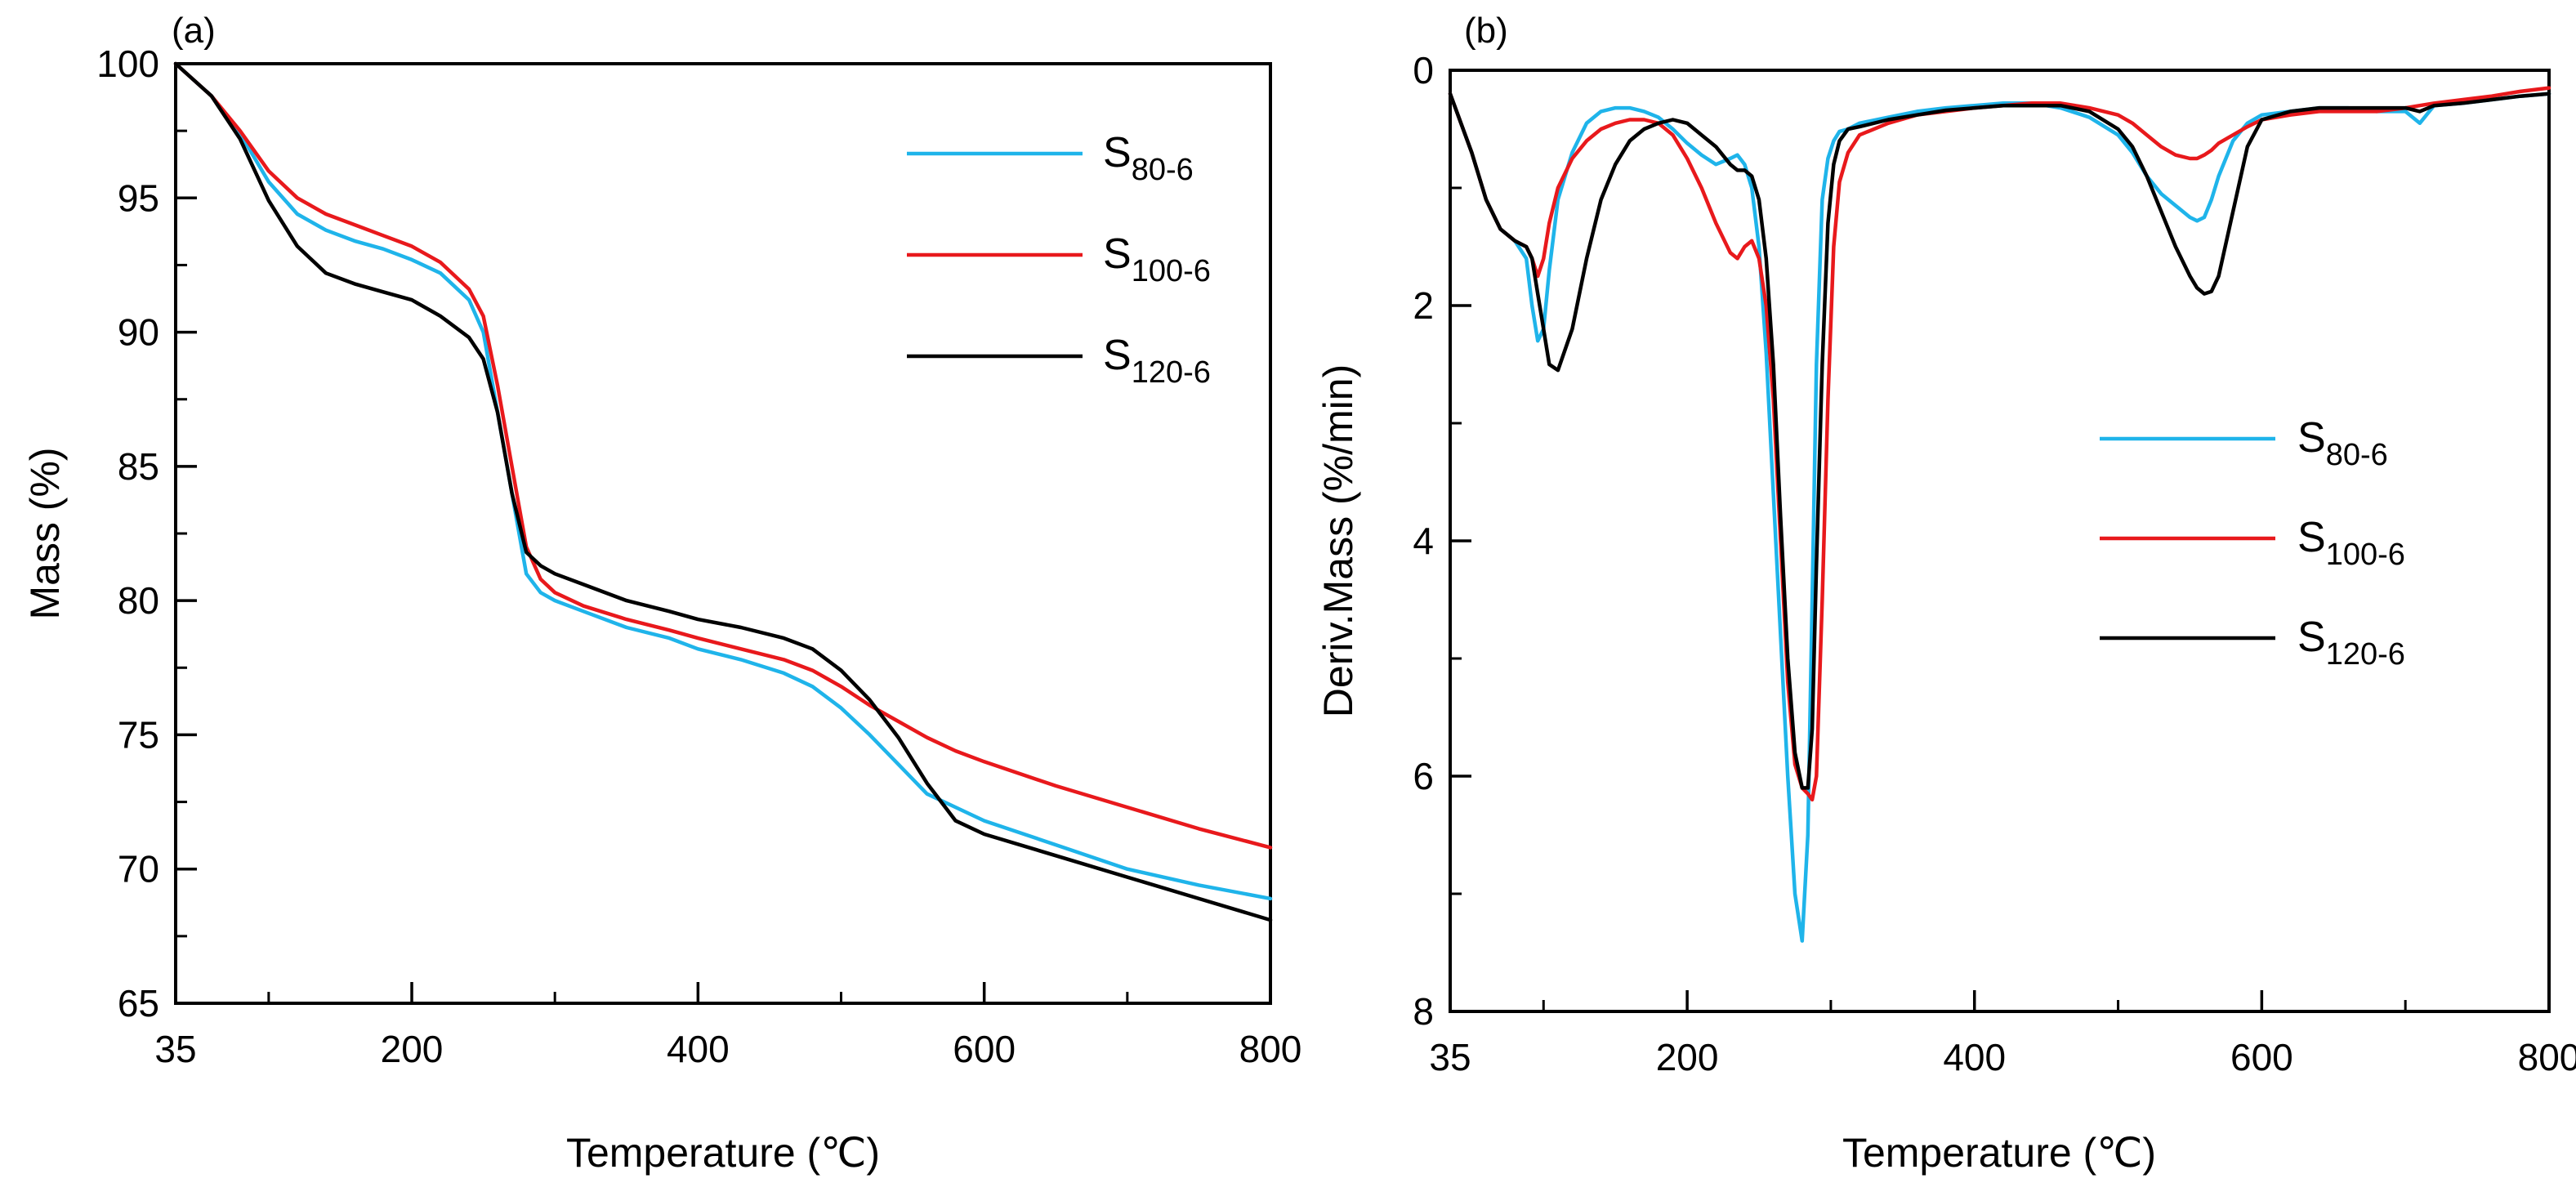 The width and height of the screenshot is (2576, 1183). Describe the element at coordinates (413, 1049) in the screenshot. I see `panel-a-x-tick-label: 200` at that location.